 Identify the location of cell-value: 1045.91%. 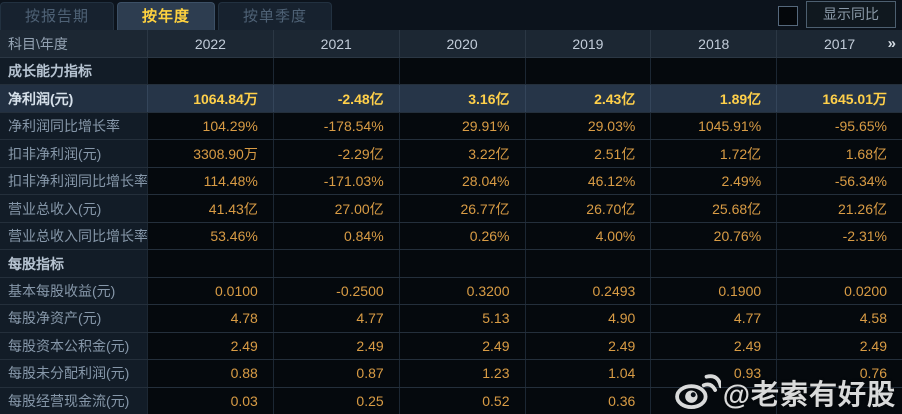
(713, 126).